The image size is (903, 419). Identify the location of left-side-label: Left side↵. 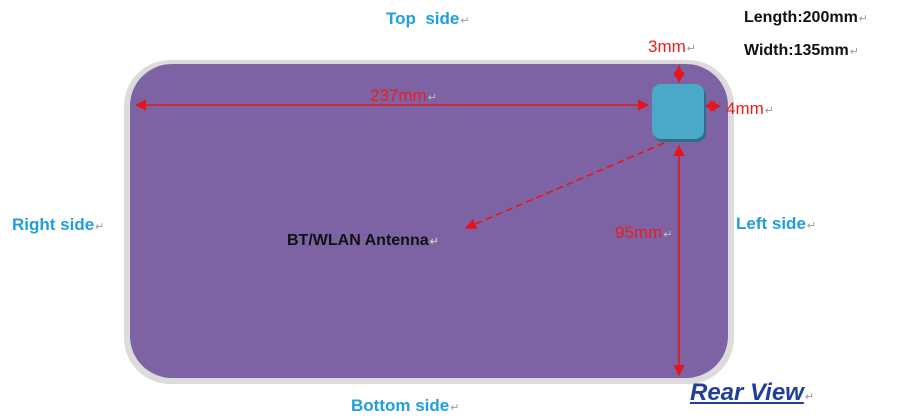
(776, 223).